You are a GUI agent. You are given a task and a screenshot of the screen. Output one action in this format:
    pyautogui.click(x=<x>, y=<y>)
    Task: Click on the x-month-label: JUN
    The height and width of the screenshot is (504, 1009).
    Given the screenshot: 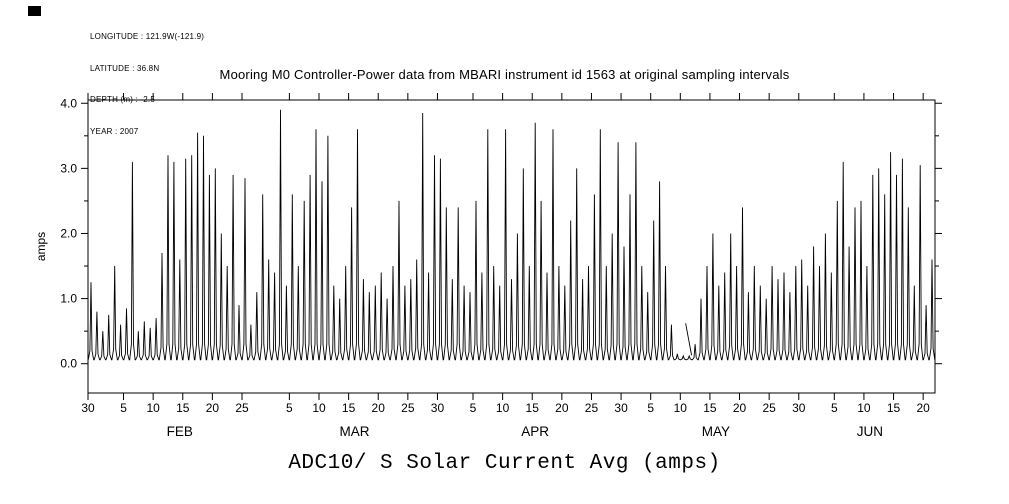 What is the action you would take?
    pyautogui.click(x=870, y=431)
    